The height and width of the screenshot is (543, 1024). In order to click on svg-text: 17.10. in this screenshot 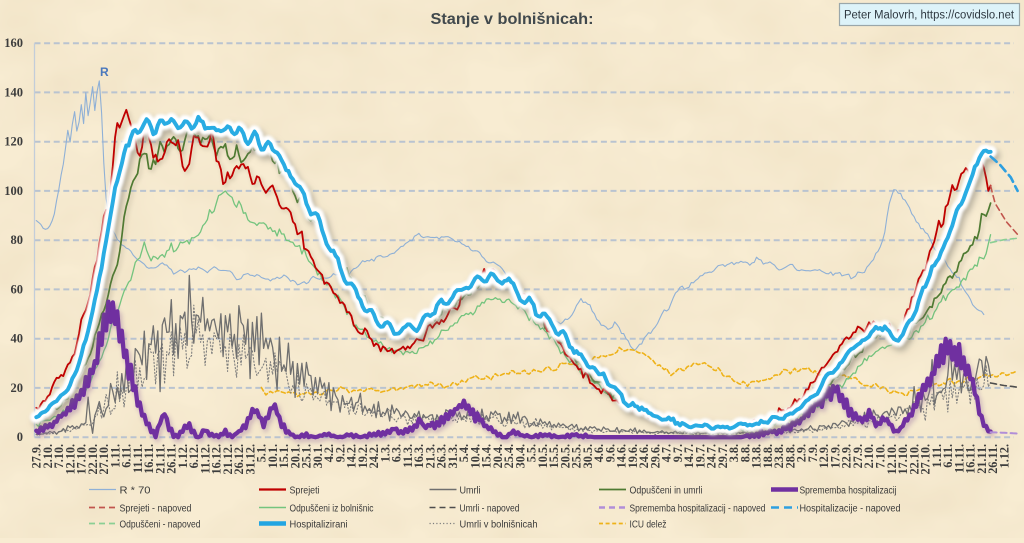, I will do `click(903, 459)`.